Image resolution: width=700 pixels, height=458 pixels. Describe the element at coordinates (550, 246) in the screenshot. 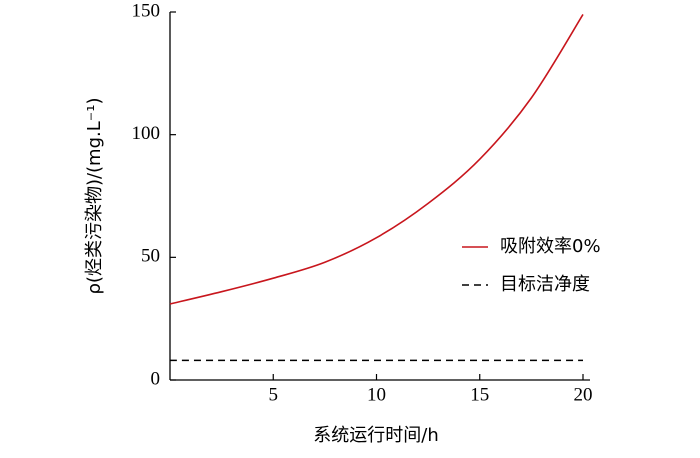

I see `legend-label: 吸附效率0%` at that location.